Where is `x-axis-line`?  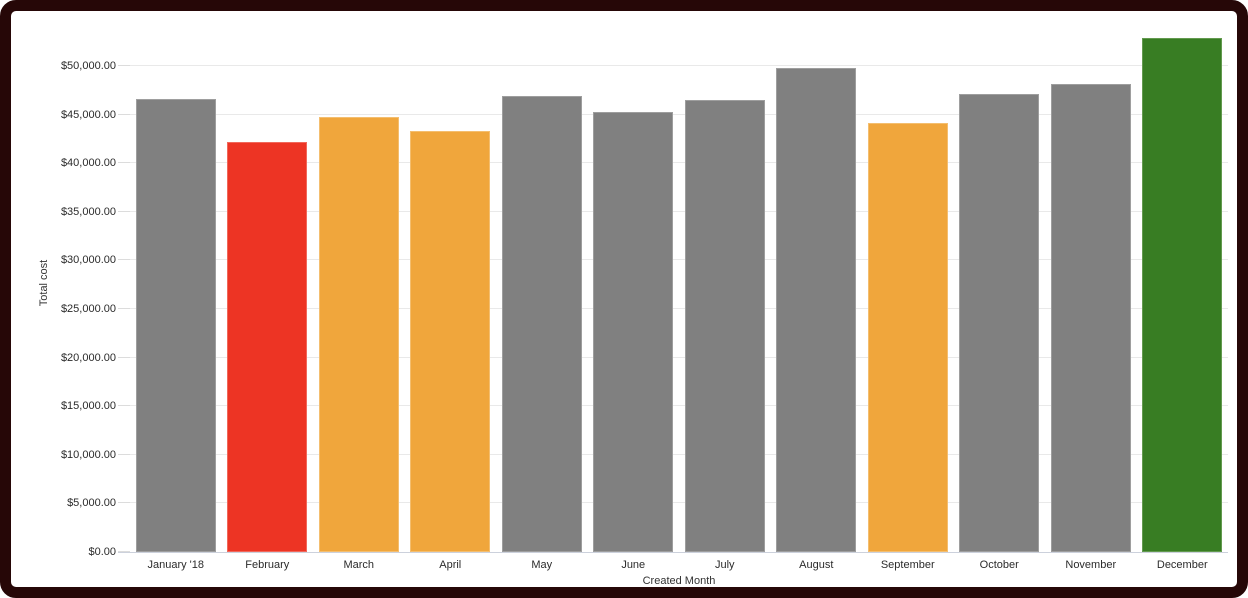 x-axis-line is located at coordinates (673, 552).